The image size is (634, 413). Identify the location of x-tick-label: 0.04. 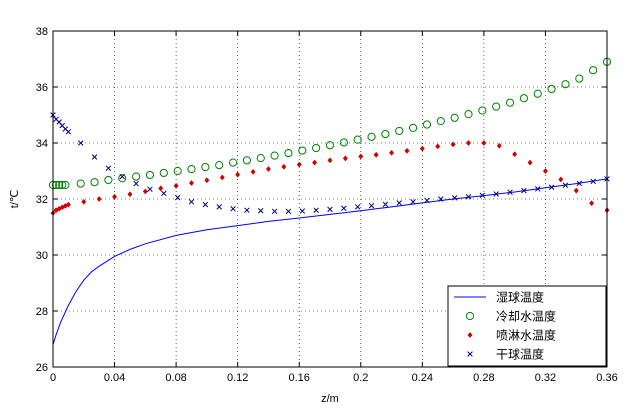
(114, 378).